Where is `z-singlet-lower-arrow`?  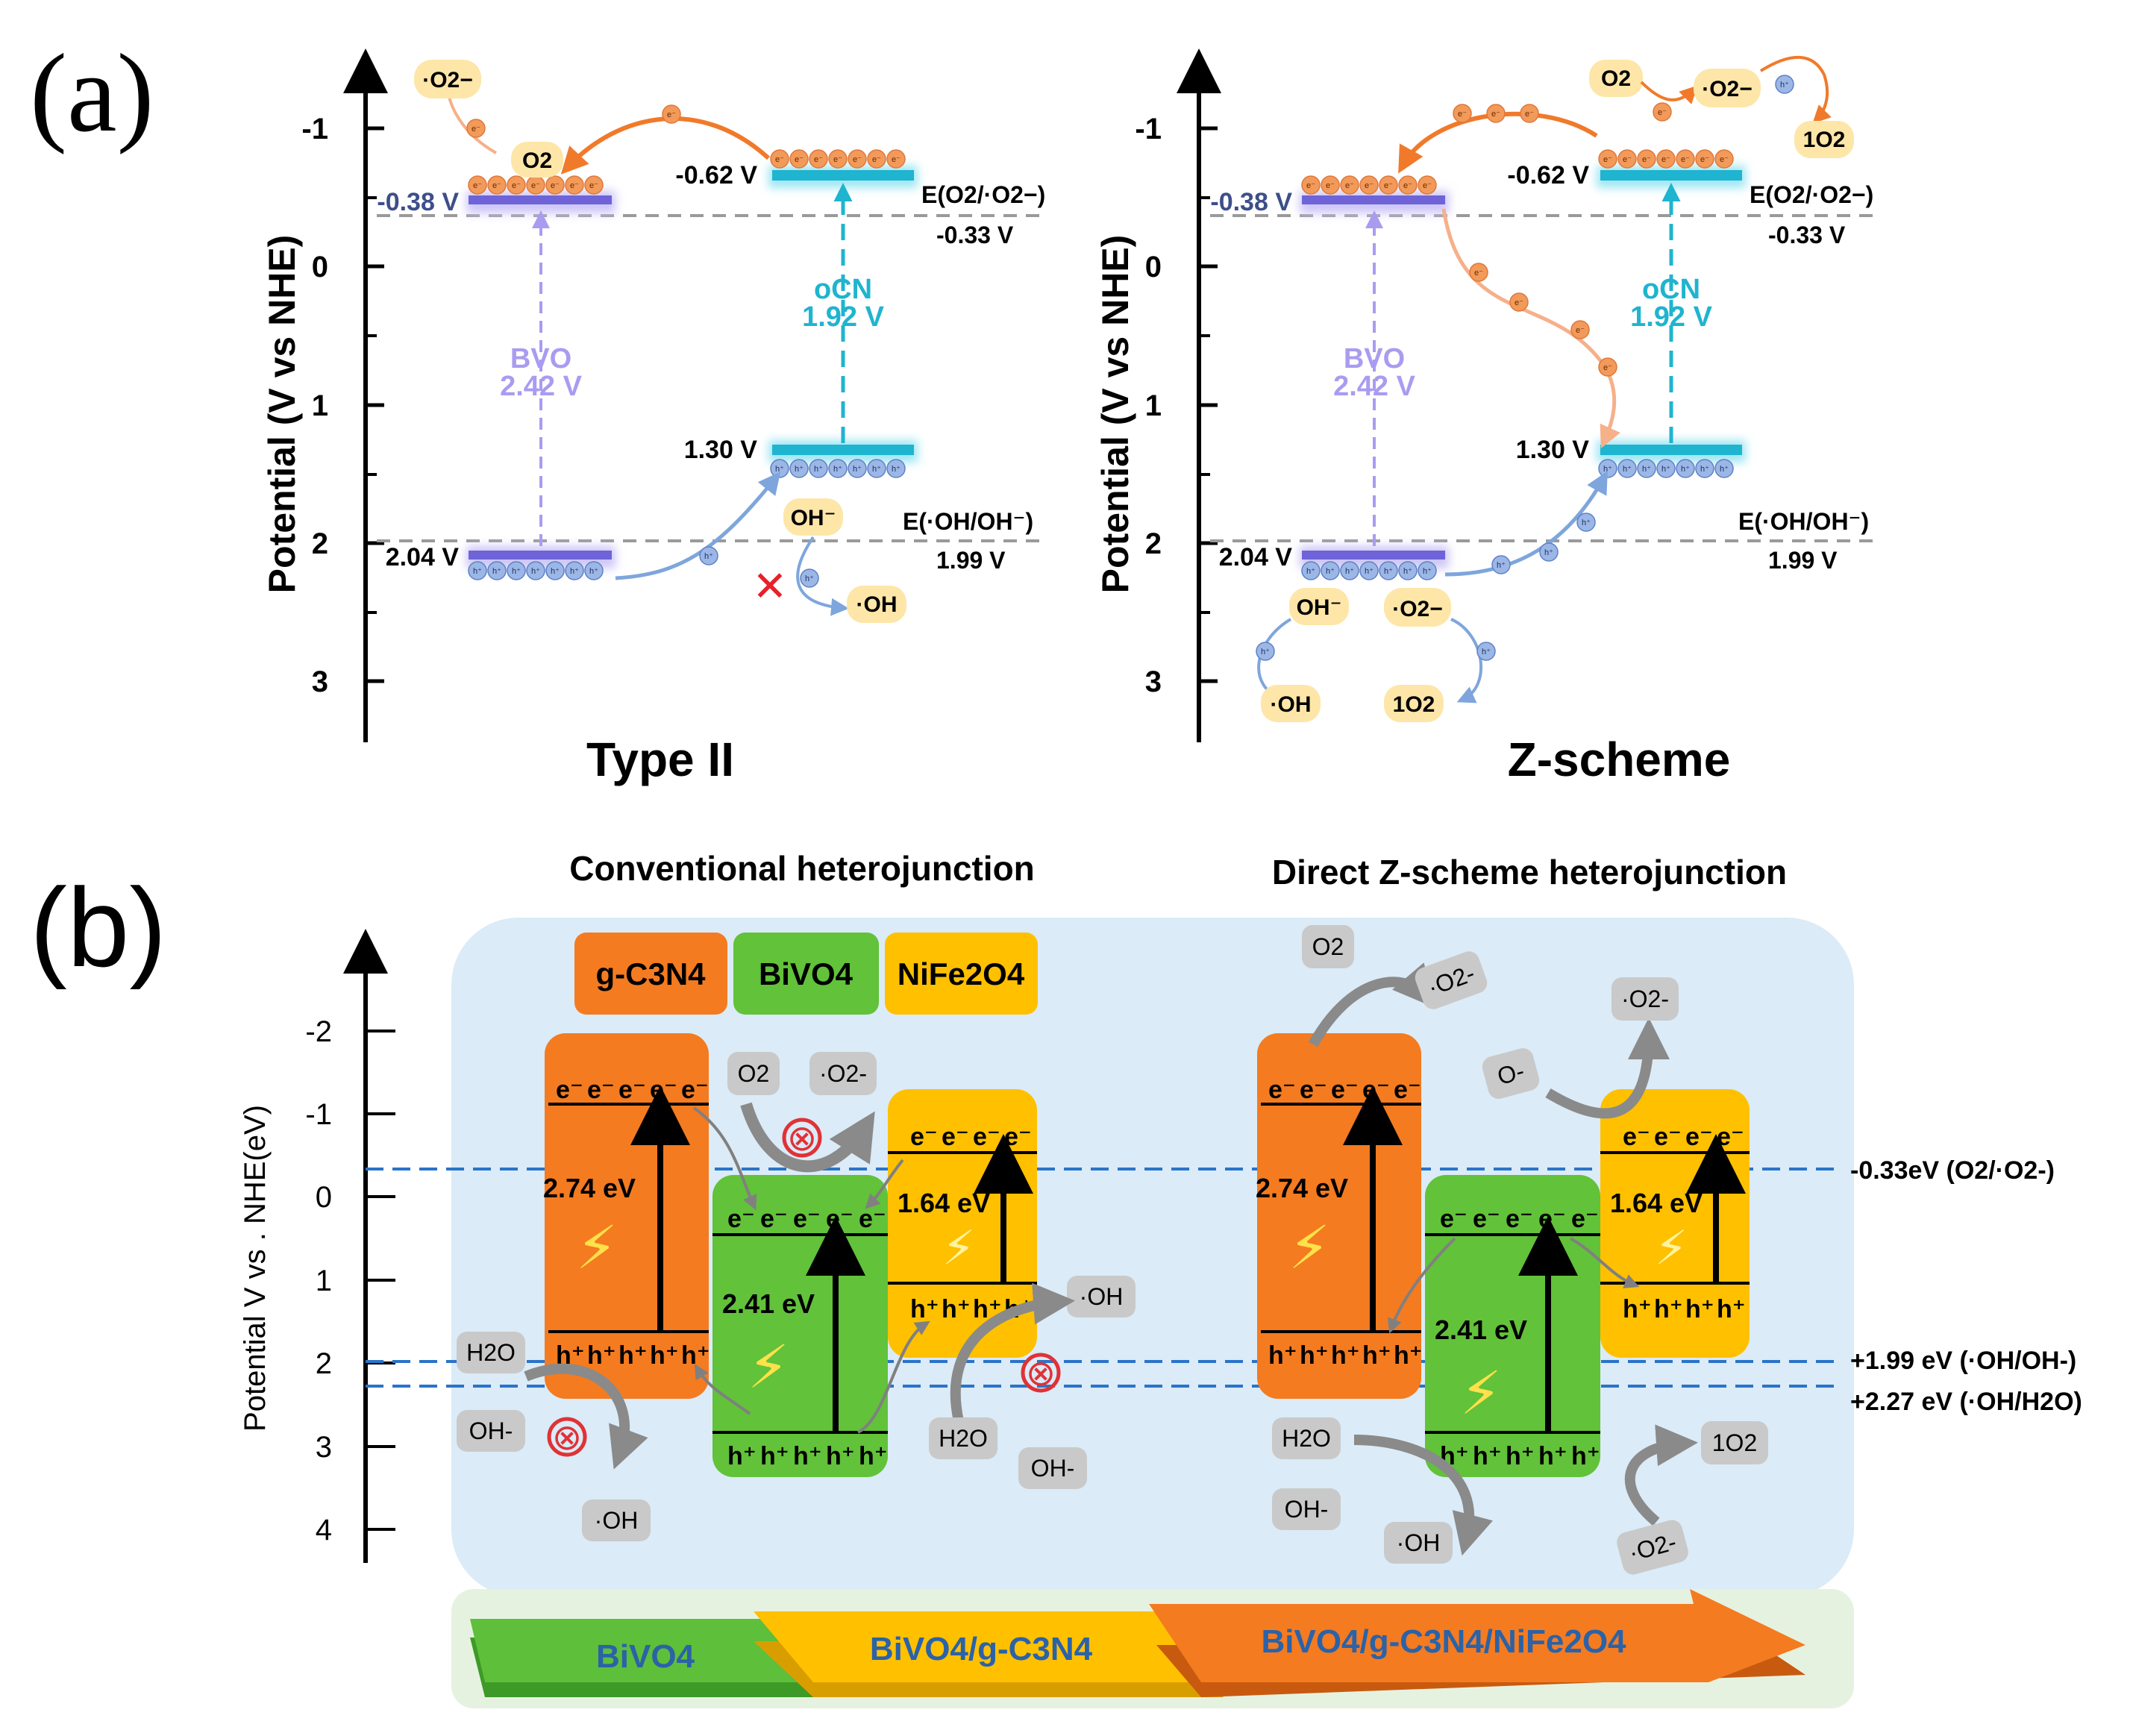 z-singlet-lower-arrow is located at coordinates (1466, 661).